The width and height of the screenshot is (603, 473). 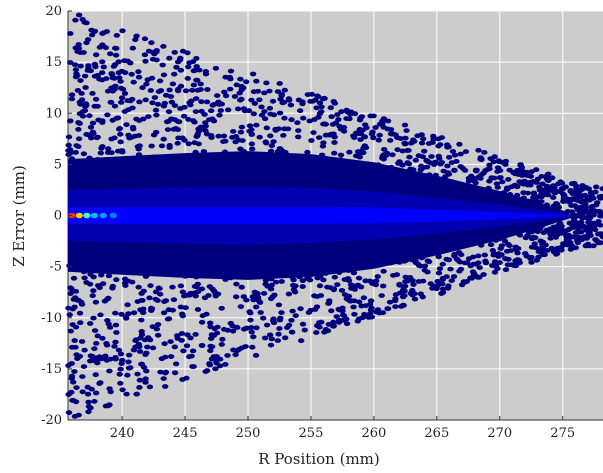 What do you see at coordinates (436, 433) in the screenshot?
I see `x-tick-label: 265` at bounding box center [436, 433].